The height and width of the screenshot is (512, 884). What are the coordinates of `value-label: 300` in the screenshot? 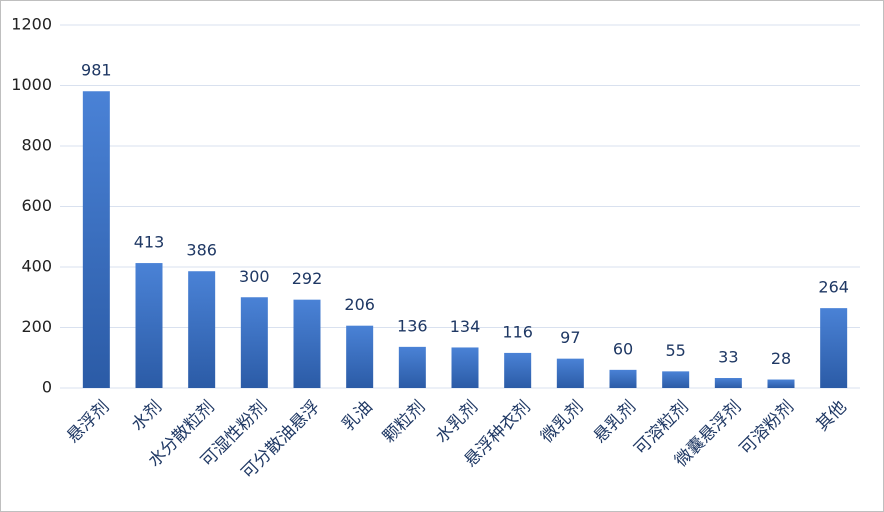 It's located at (254, 276).